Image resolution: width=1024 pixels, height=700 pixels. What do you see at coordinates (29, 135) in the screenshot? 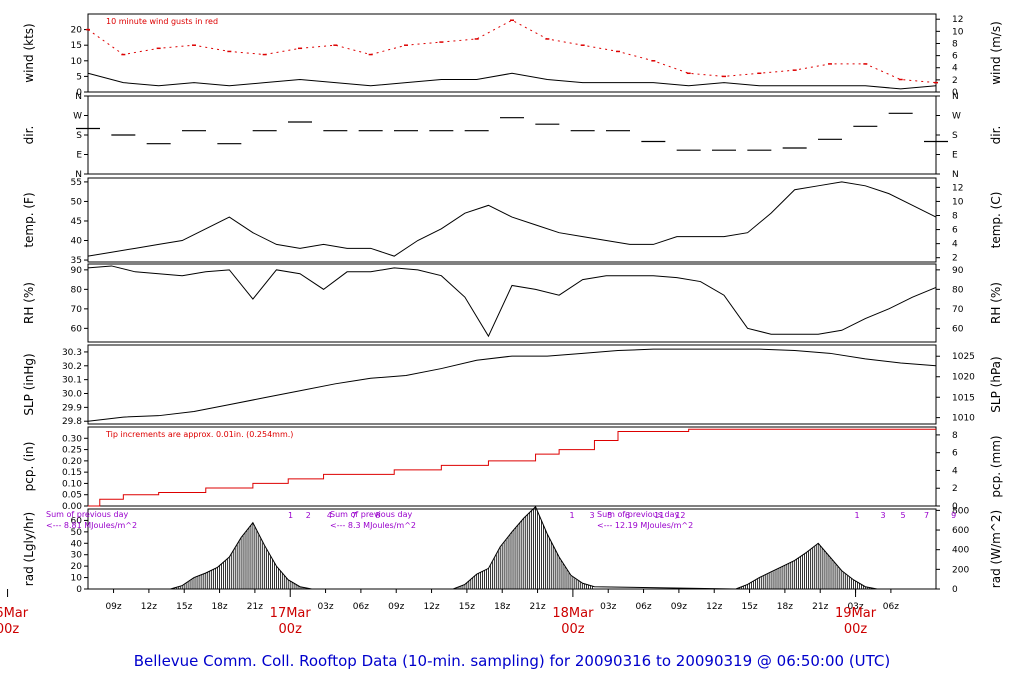
I see `y-axis-label-left: dir.` at bounding box center [29, 135].